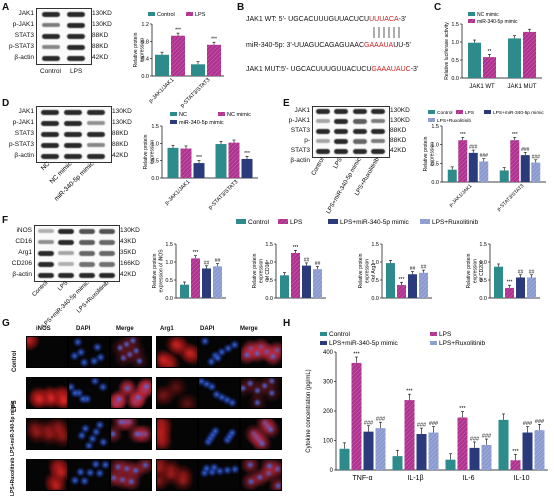 The image size is (554, 503). What do you see at coordinates (482, 87) in the screenshot?
I see `category-label: JAK1 WT` at bounding box center [482, 87].